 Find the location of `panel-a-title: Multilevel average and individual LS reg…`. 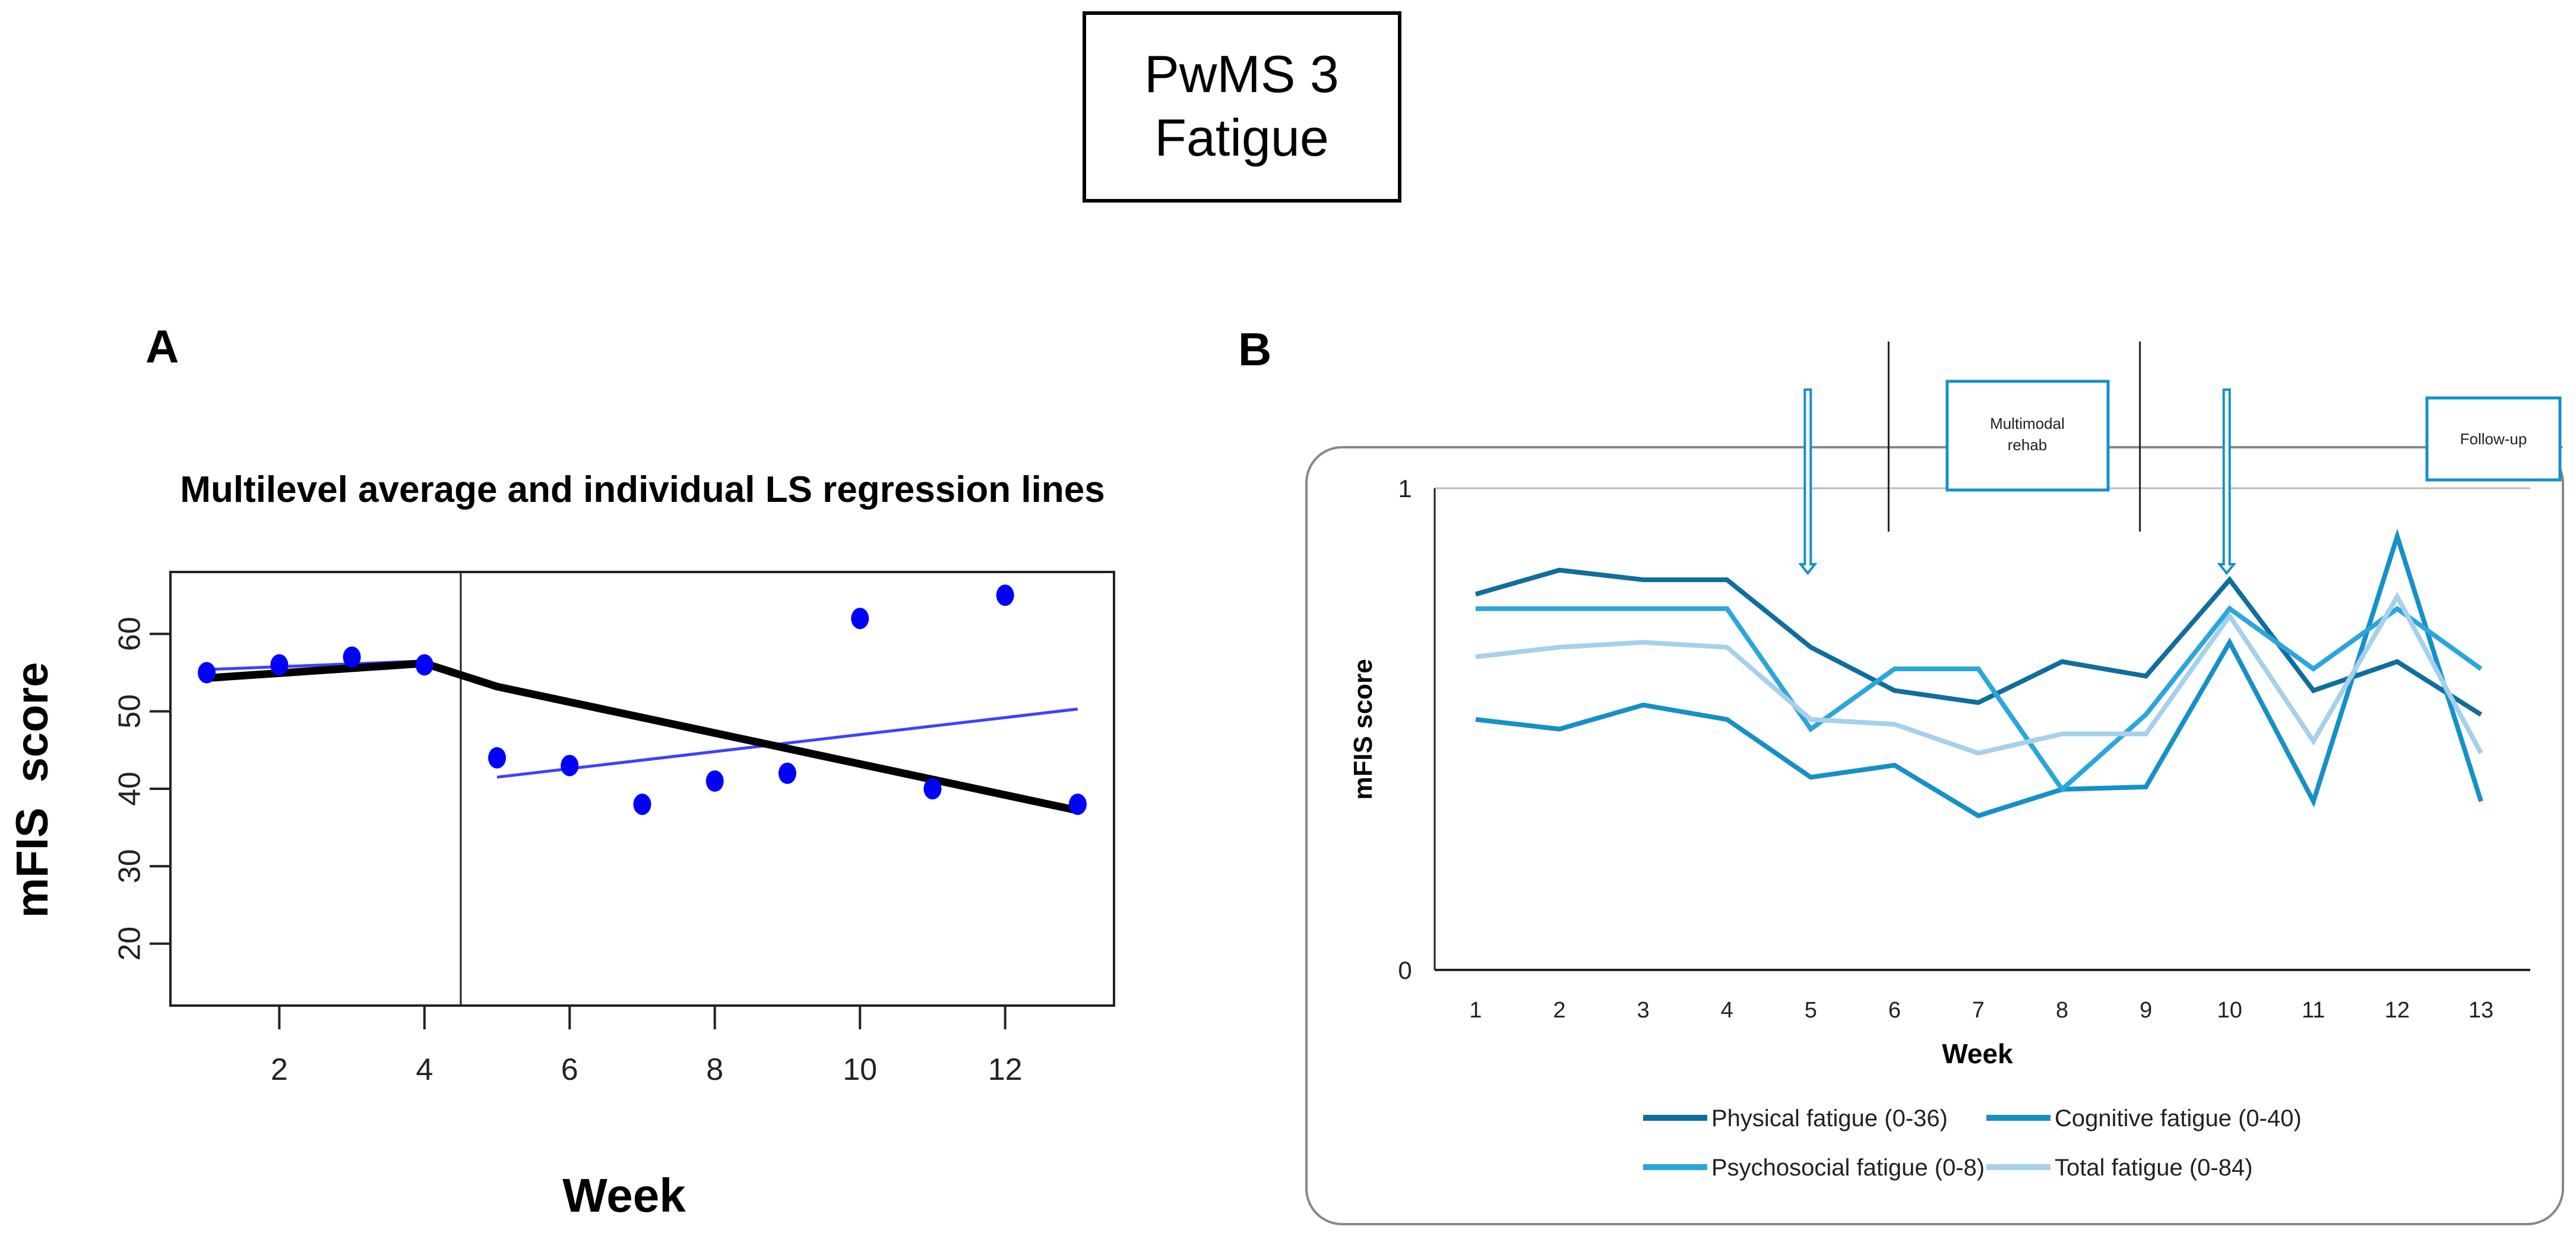

panel-a-title: Multilevel average and individual LS reg… is located at coordinates (642, 489).